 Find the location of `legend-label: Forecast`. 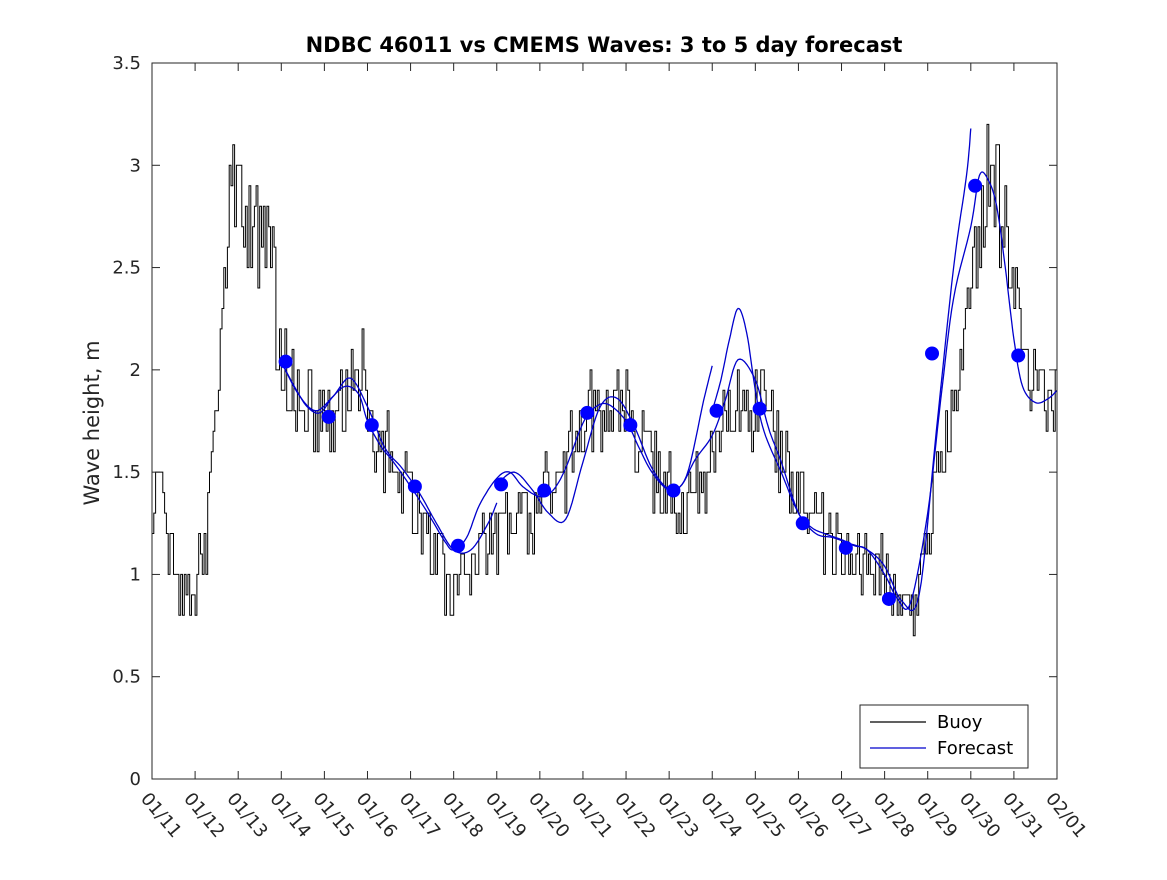

legend-label: Forecast is located at coordinates (975, 748).